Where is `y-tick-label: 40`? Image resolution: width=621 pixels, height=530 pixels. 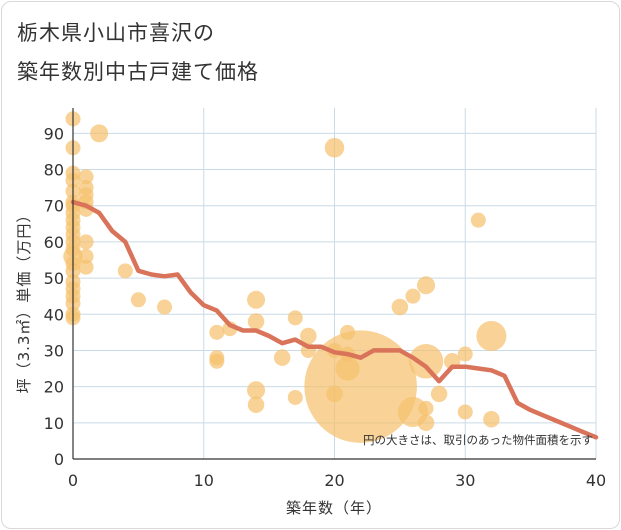
y-tick-label: 40 is located at coordinates (54, 314).